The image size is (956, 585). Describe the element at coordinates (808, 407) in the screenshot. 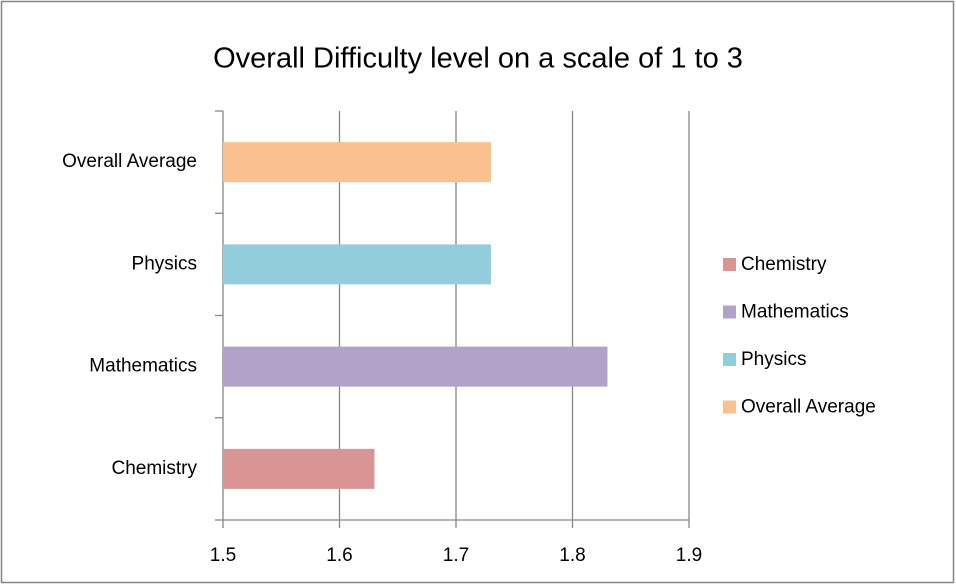

I see `legend-label: Overall Average` at that location.